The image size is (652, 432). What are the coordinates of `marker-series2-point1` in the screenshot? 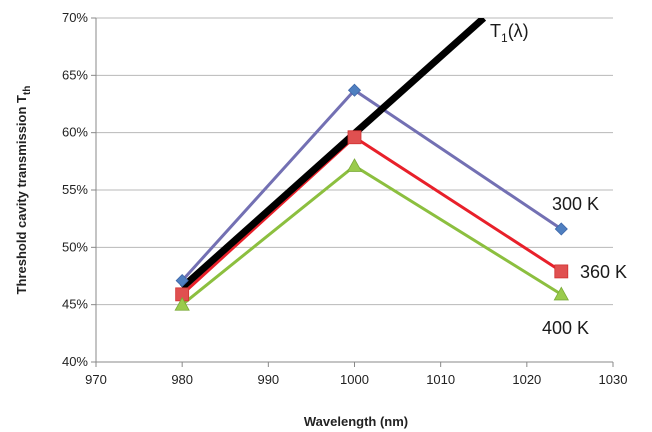 It's located at (354, 165).